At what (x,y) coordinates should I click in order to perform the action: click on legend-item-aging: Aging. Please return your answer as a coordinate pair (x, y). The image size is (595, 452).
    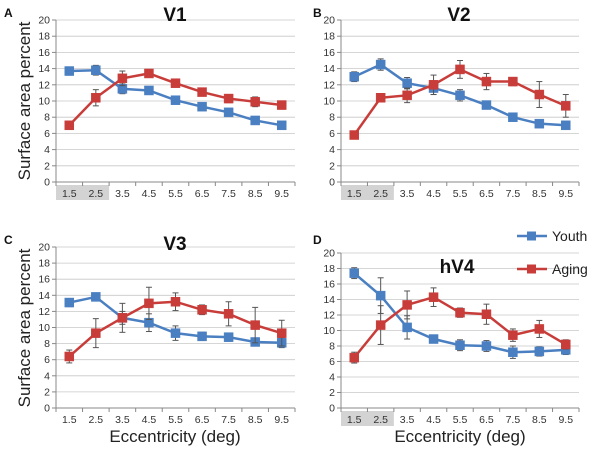
    Looking at the image, I should click on (552, 269).